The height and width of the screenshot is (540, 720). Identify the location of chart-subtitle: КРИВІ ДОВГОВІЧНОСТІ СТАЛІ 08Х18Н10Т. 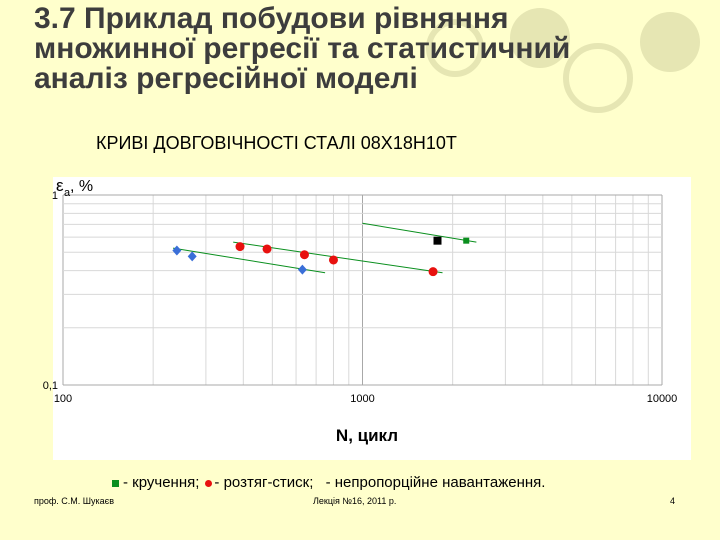
(276, 143).